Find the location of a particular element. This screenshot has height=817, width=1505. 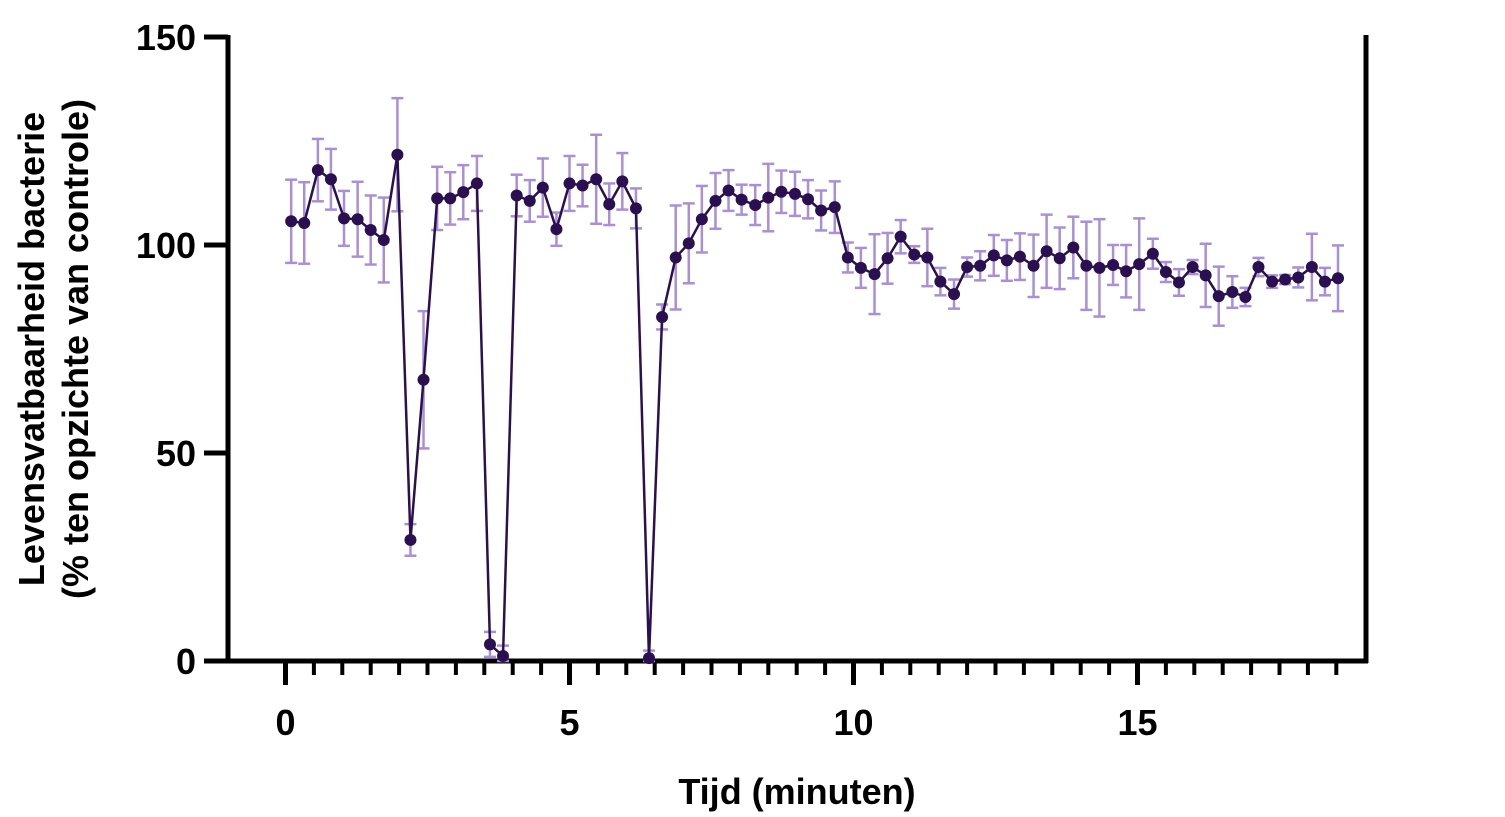

y-tick-label: 50 is located at coordinates (176, 453).